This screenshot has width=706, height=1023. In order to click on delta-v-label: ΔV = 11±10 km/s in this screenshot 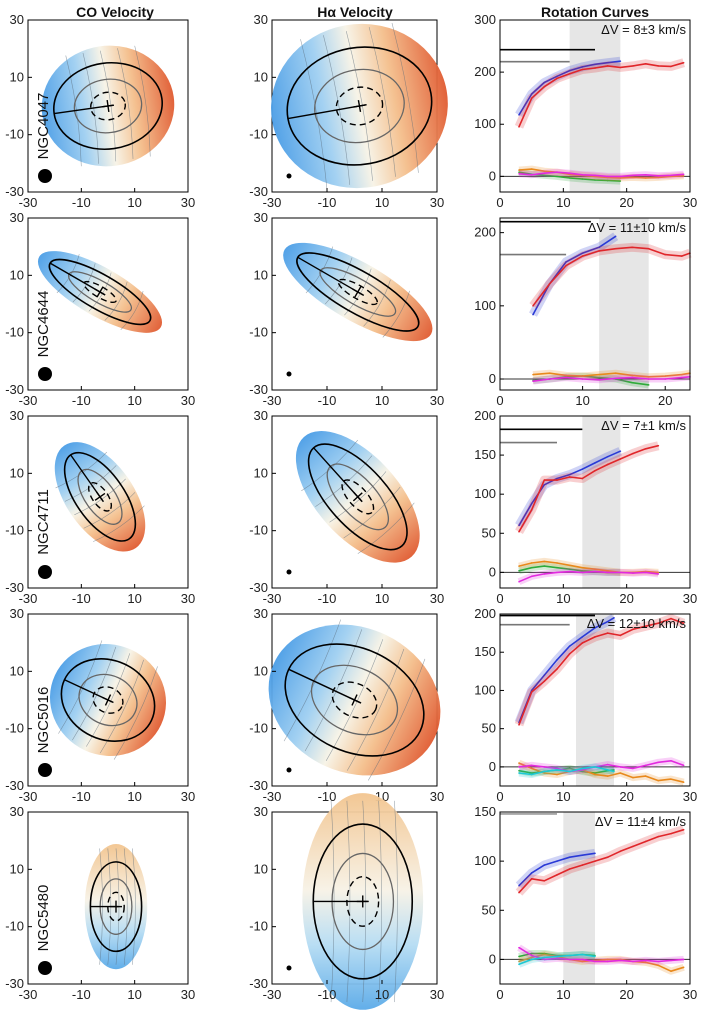, I will do `click(637, 227)`.